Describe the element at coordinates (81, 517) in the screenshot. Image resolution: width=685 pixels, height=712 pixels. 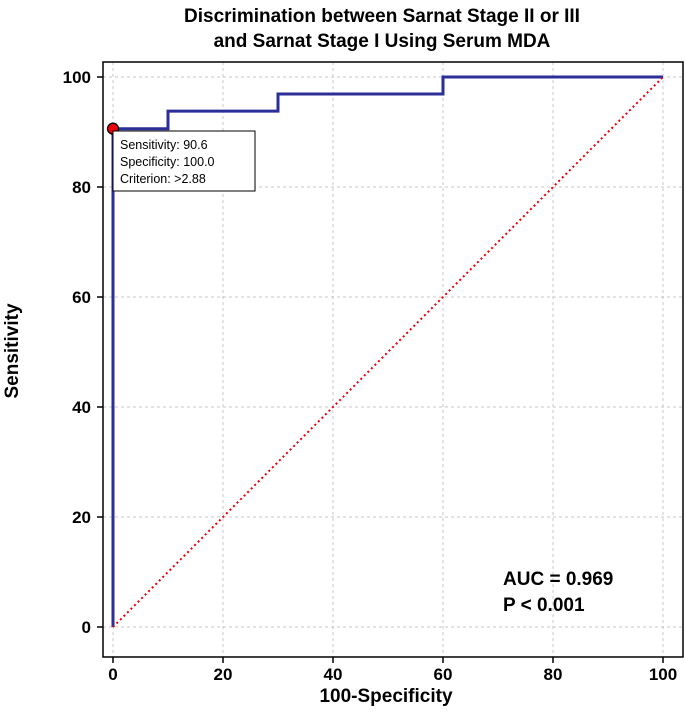
I see `y-tick-label: 20` at that location.